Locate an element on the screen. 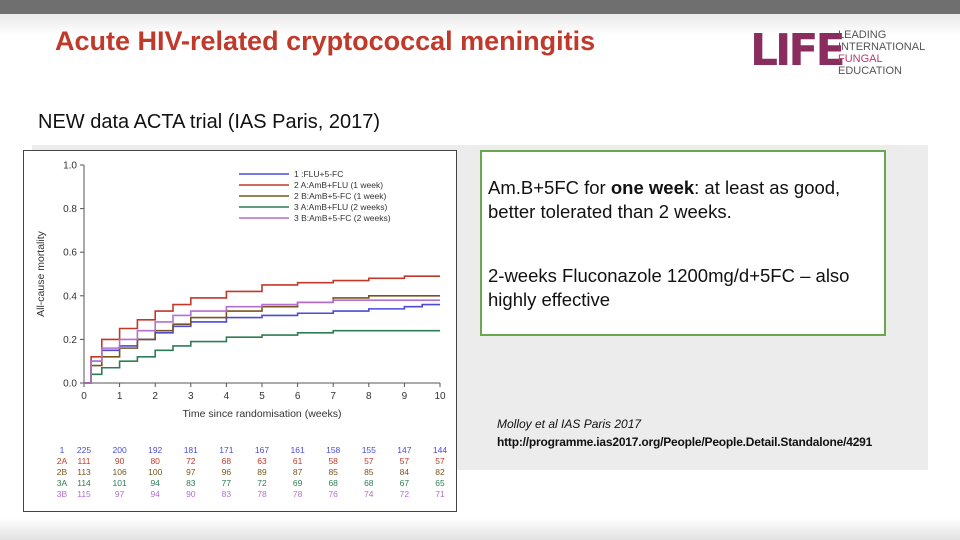 The height and width of the screenshot is (540, 960). risk-row-label: 1 is located at coordinates (62, 450).